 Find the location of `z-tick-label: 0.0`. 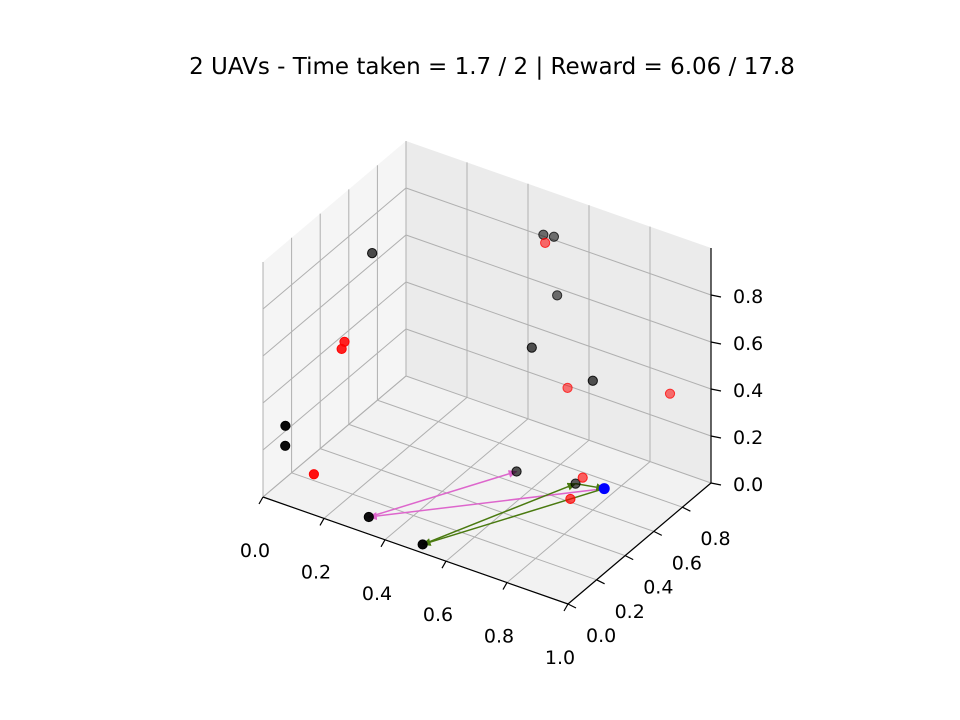

z-tick-label: 0.0 is located at coordinates (748, 485).